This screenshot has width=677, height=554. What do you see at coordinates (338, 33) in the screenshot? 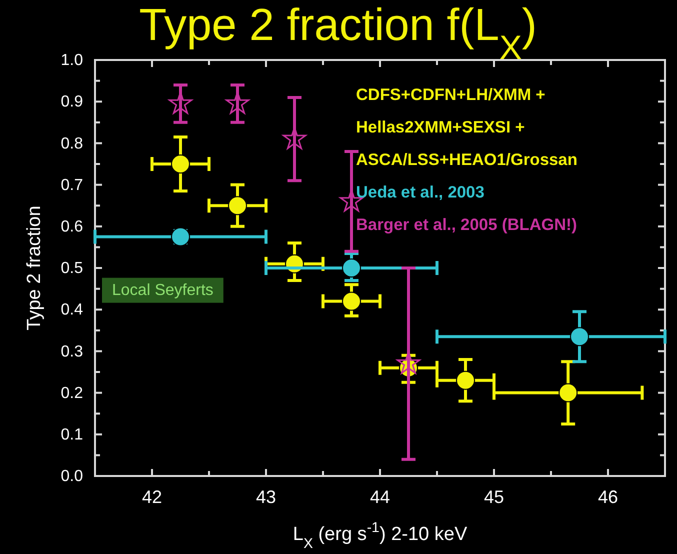
I see `chart-title: Type 2 fraction f(L$_{X}$)` at bounding box center [338, 33].